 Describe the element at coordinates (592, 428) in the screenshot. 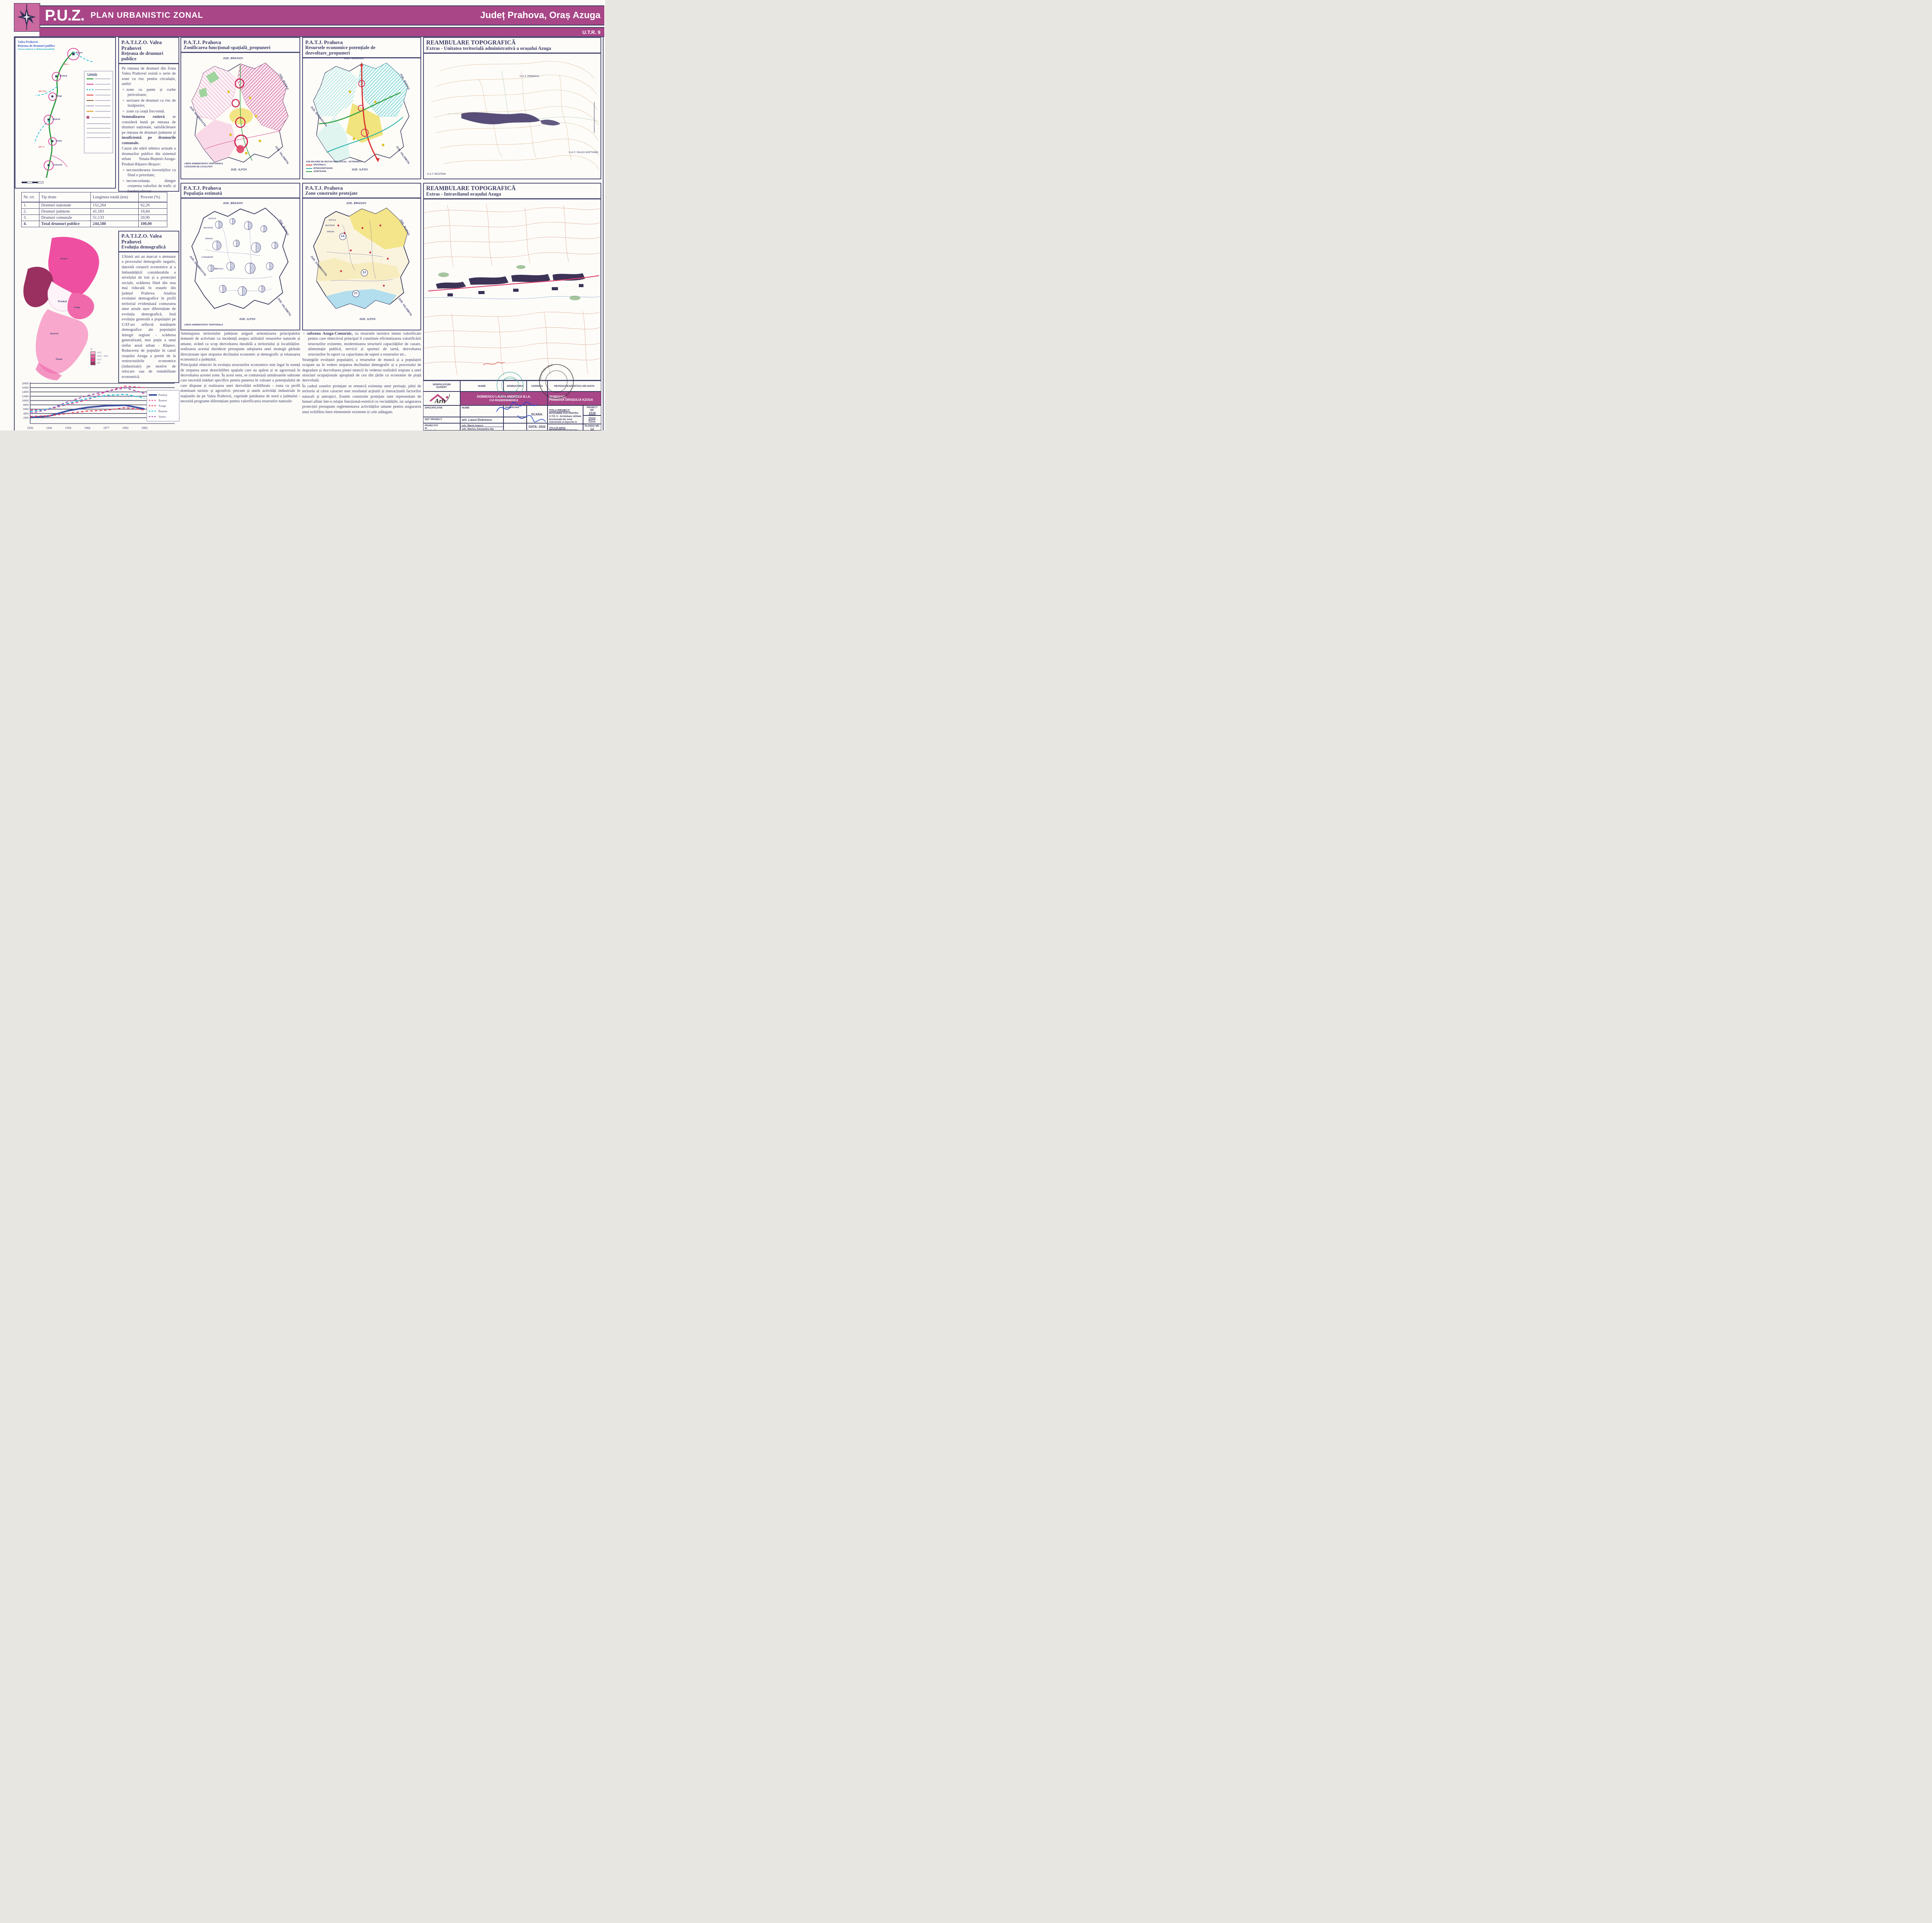

I see `tb-plansa-nr: 1.2` at that location.